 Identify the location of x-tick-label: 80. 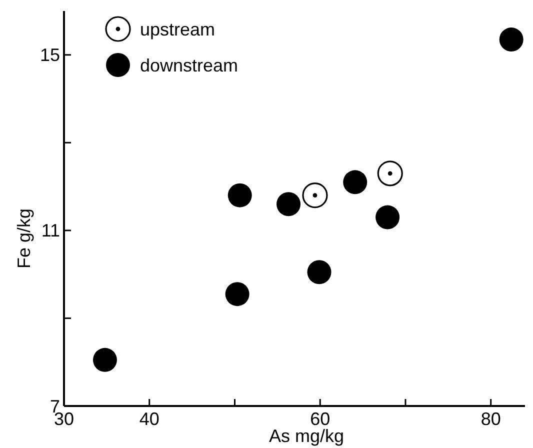
(490, 419).